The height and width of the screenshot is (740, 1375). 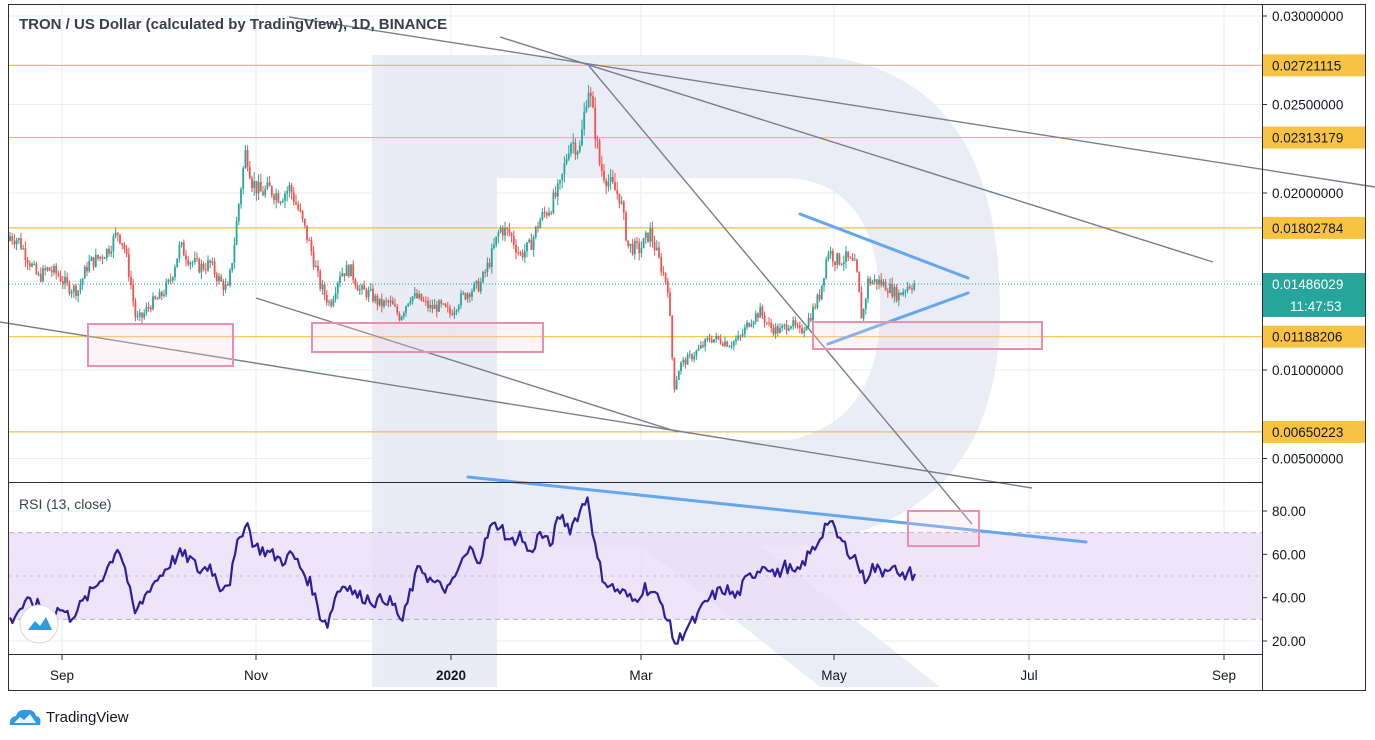 What do you see at coordinates (1307, 193) in the screenshot?
I see `price-tick-label: 0.02000000` at bounding box center [1307, 193].